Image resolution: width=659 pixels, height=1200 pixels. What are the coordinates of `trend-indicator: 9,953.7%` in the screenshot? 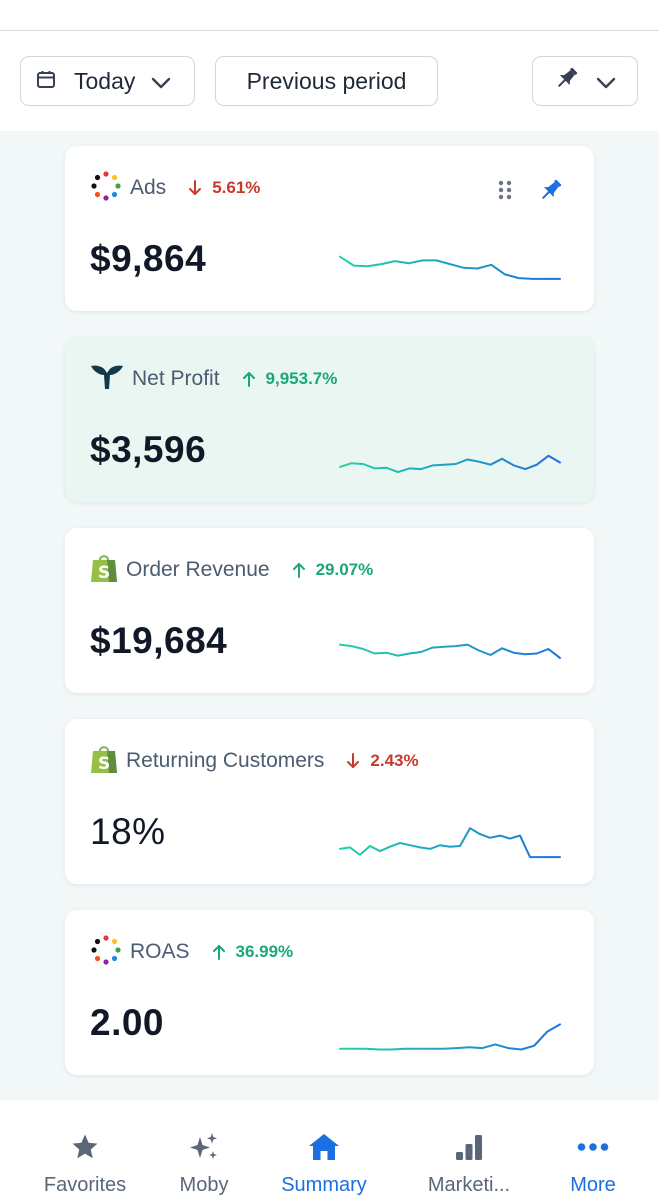 It's located at (290, 379).